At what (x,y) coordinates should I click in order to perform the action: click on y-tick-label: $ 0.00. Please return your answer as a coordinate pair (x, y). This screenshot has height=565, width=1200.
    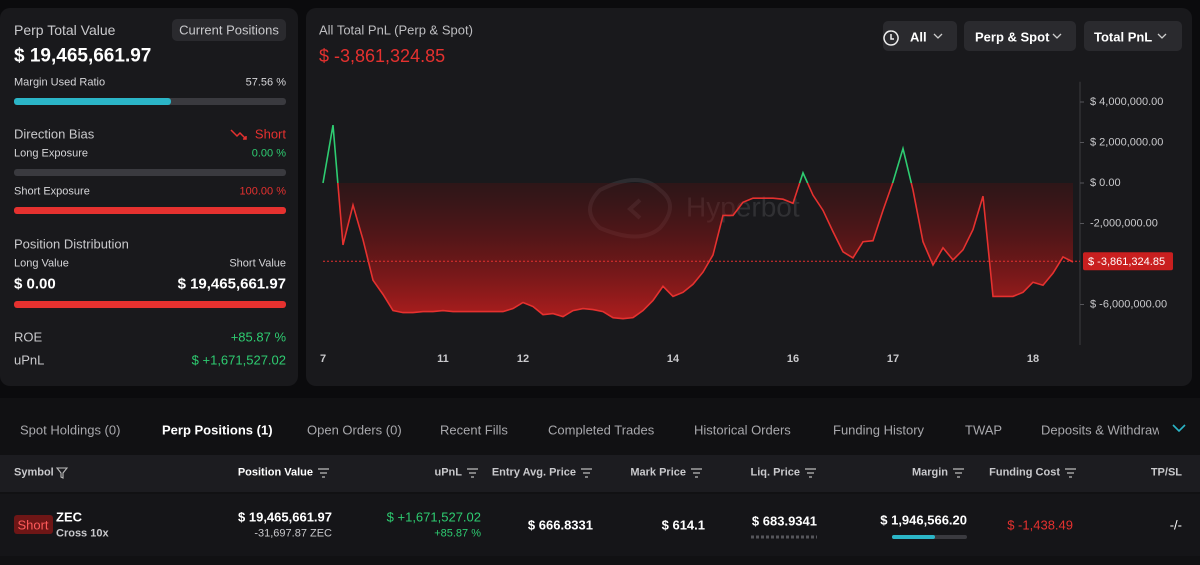
    Looking at the image, I should click on (1105, 183).